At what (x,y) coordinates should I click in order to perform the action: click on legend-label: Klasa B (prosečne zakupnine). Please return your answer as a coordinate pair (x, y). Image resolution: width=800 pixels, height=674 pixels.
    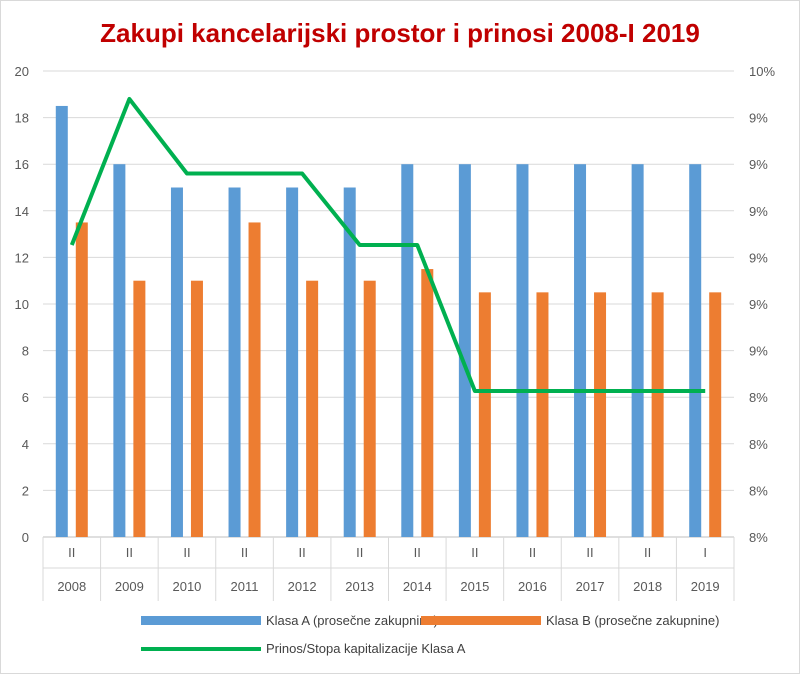
    Looking at the image, I should click on (633, 620).